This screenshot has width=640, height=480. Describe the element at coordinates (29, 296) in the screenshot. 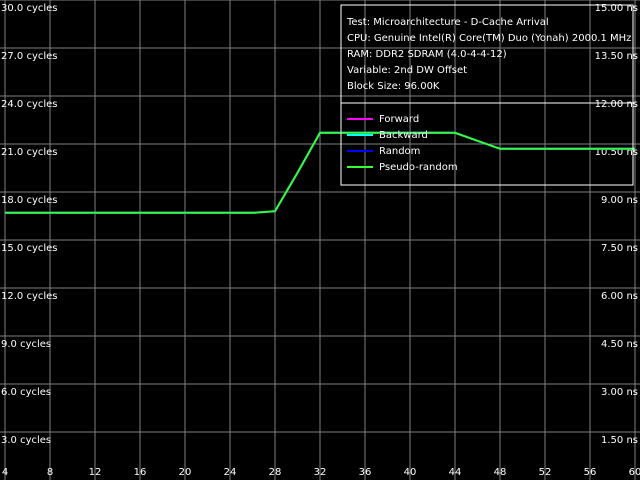

I see `y-tick-label: 12.0 cycles` at that location.